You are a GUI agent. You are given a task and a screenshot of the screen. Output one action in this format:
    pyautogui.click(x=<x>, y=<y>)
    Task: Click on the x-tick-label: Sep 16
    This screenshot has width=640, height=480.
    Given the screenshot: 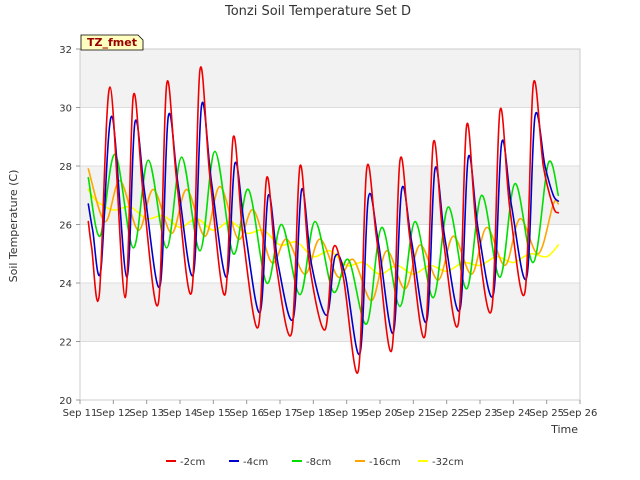 What is the action you would take?
    pyautogui.click(x=246, y=413)
    